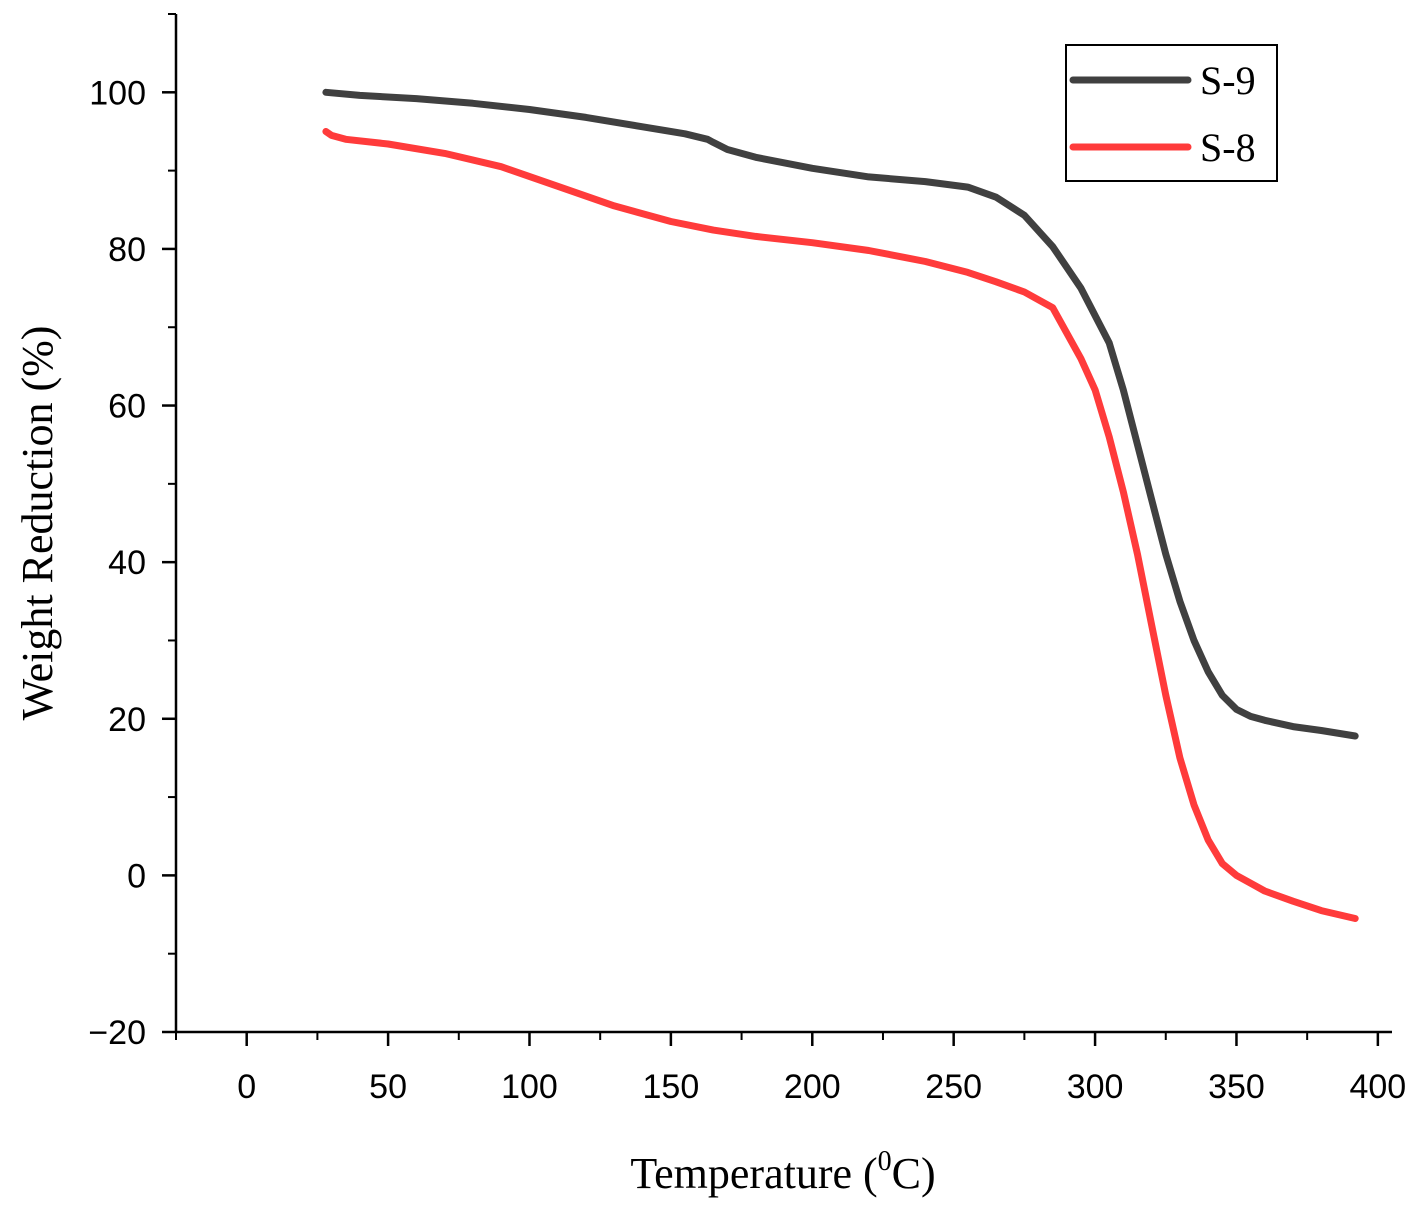 Image resolution: width=1410 pixels, height=1217 pixels. What do you see at coordinates (127, 250) in the screenshot?
I see `y-tick-label: 80` at bounding box center [127, 250].